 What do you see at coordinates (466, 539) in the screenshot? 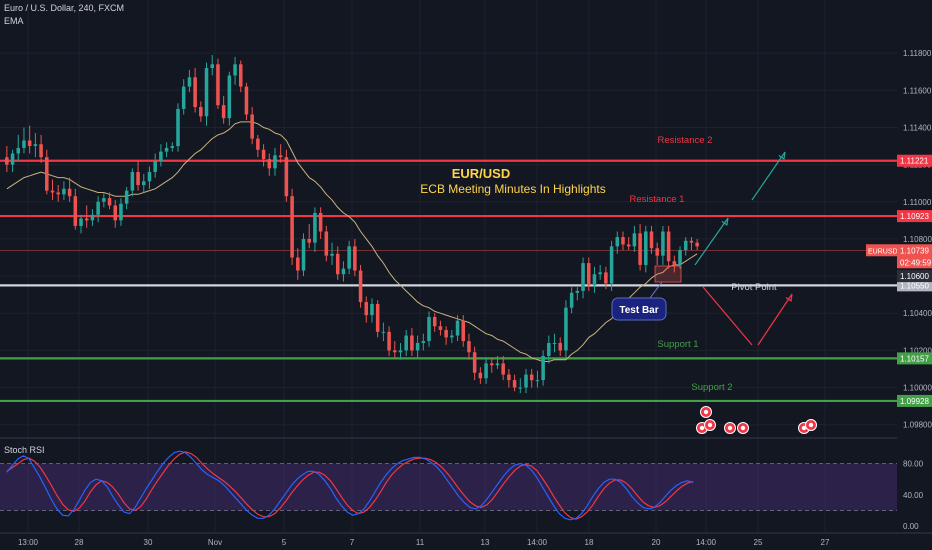
I see `time-axis: 13:00 28 30 Nov 5 7 11 13 14:00 18 20 14:00 25 27` at bounding box center [466, 539].